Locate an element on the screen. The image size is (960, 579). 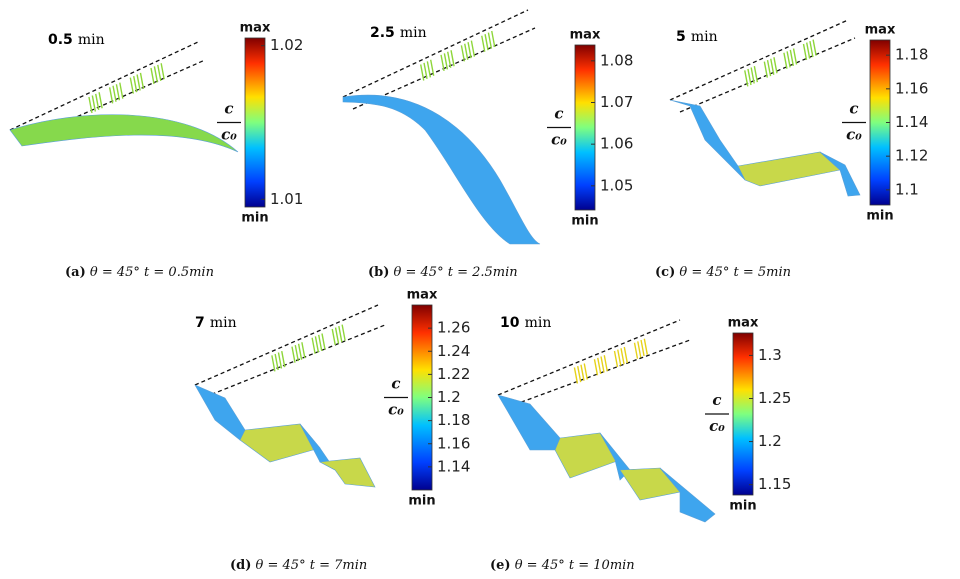
time-value: 10 is located at coordinates (510, 323).